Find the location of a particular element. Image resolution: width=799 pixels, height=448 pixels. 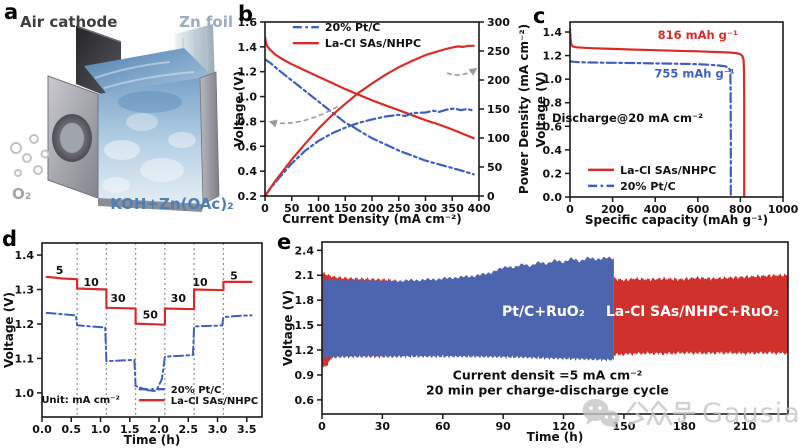

svg-text: 800 is located at coordinates (740, 209).